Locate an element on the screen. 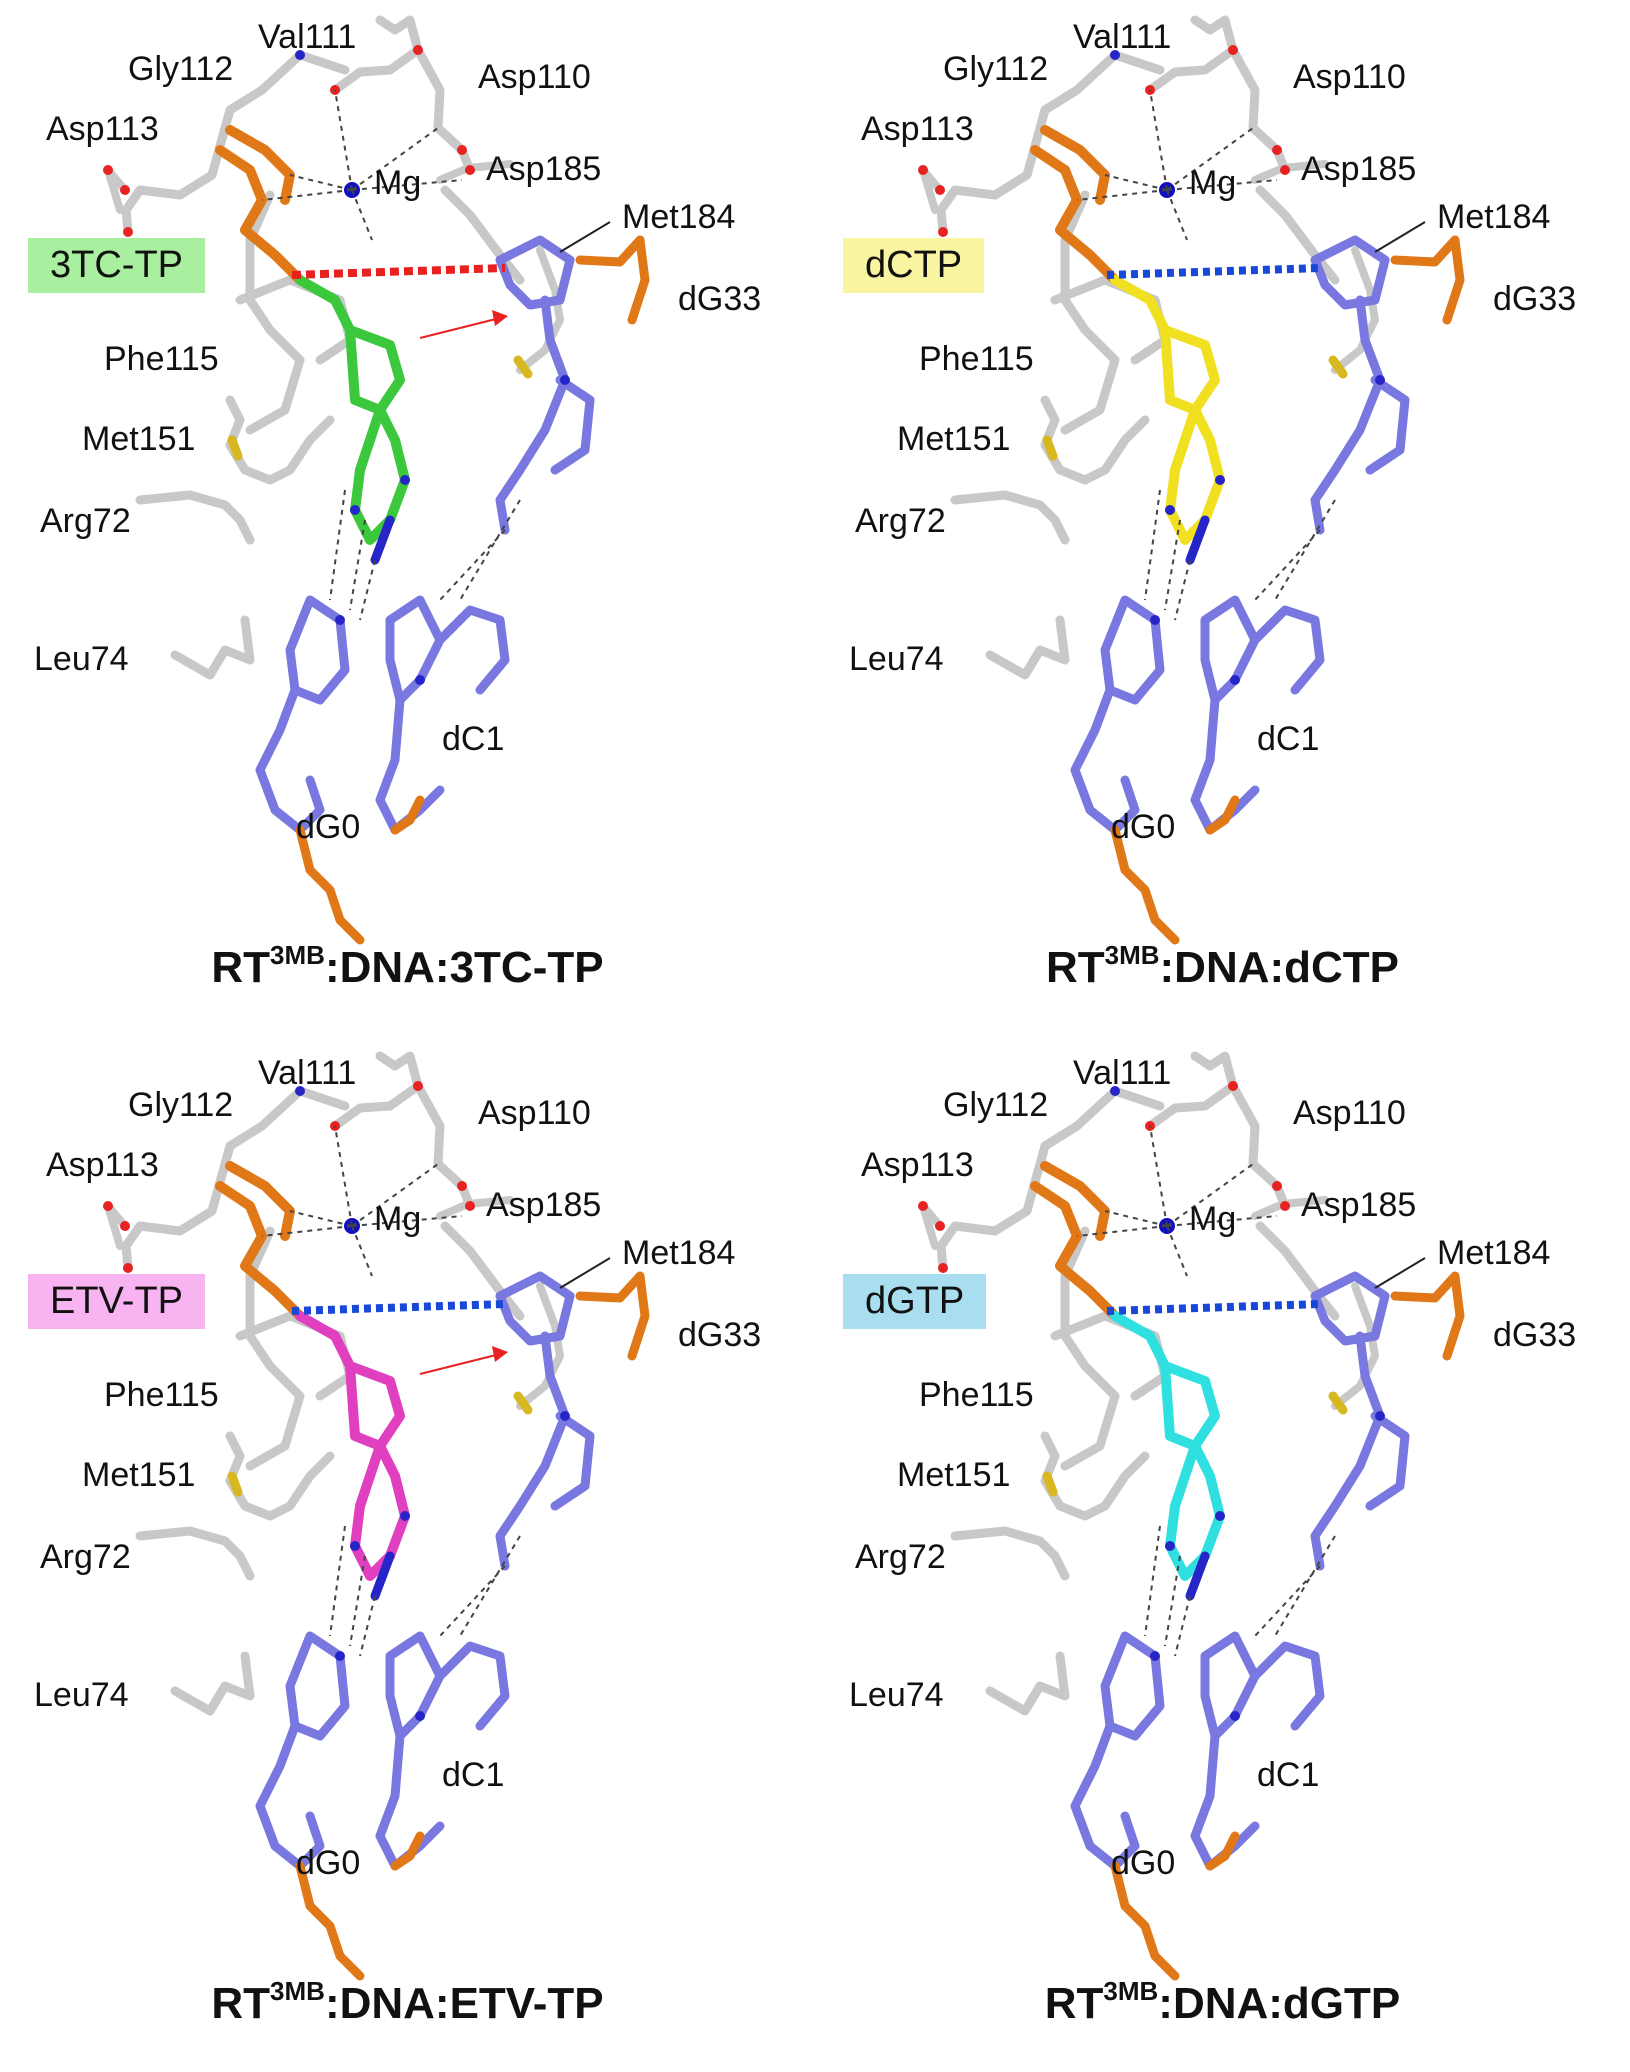 Image resolution: width=1630 pixels, height=2072 pixels. panel-caption: RT3MB:DNA:dGTP is located at coordinates (1222, 2002).